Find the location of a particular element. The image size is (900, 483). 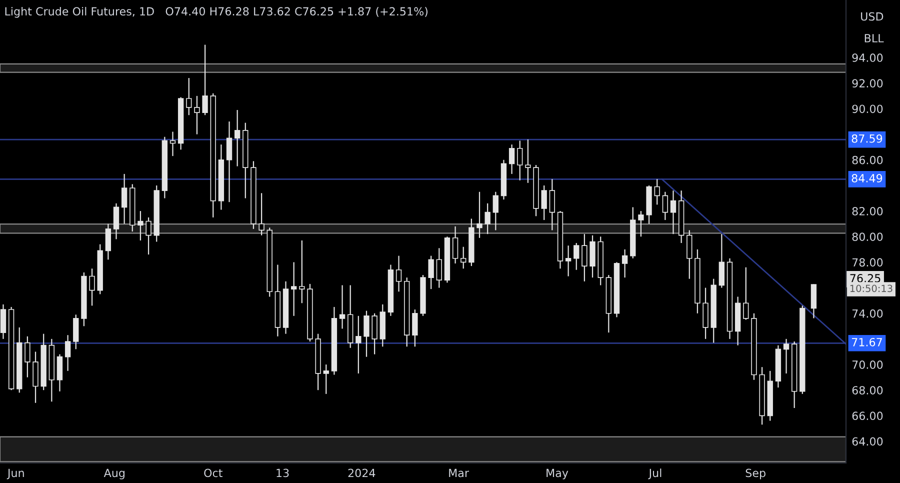

y-tick-label: 94.00 is located at coordinates (867, 58).